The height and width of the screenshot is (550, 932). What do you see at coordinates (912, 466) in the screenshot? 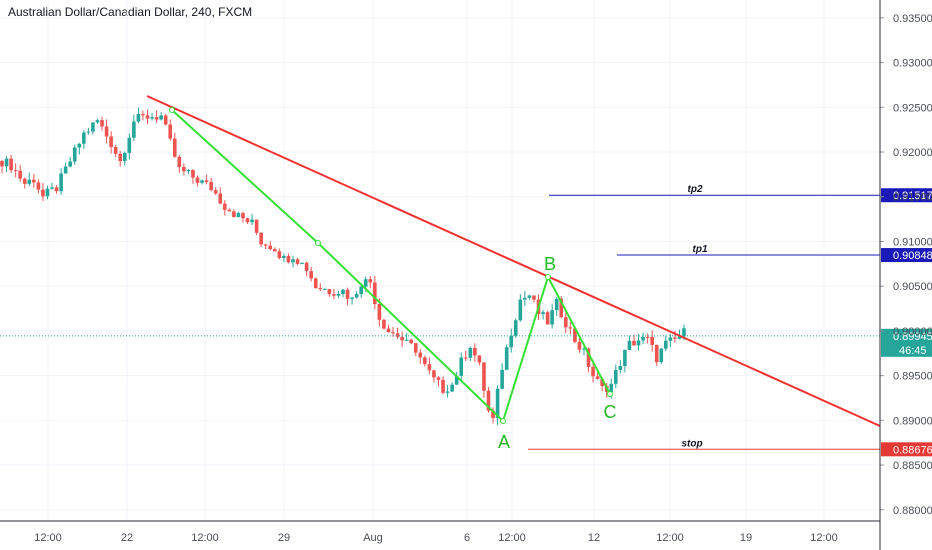
I see `y-tick-label: 0.88500` at bounding box center [912, 466].